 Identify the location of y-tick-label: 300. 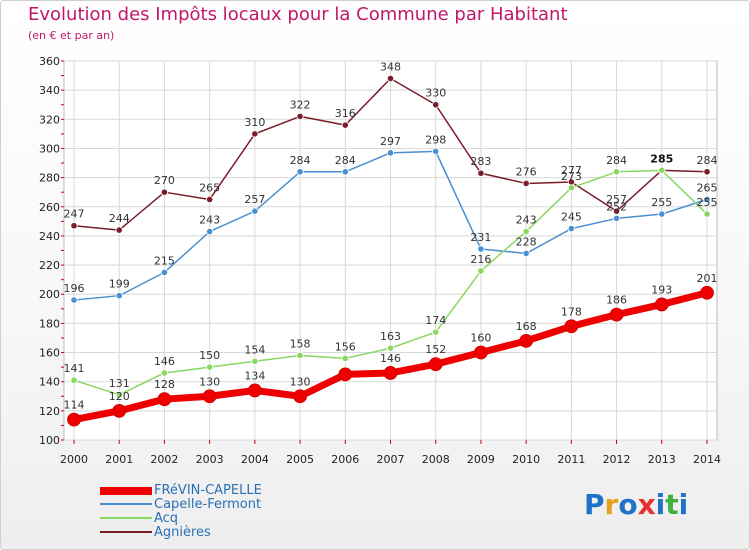
(49, 148).